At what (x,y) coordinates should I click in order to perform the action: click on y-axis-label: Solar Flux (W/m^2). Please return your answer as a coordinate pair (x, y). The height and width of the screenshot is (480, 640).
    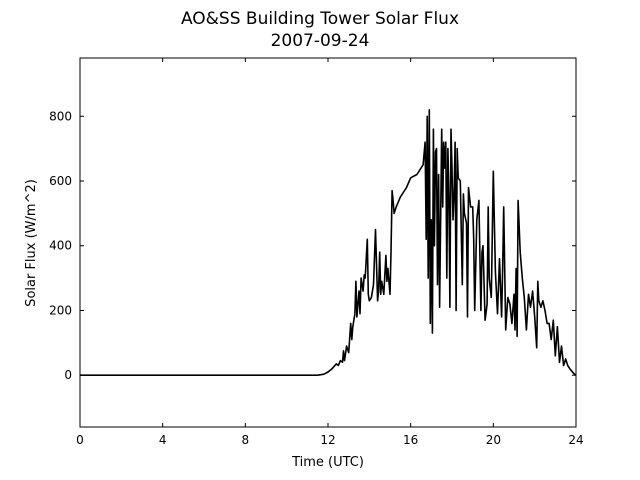
    Looking at the image, I should click on (31, 243).